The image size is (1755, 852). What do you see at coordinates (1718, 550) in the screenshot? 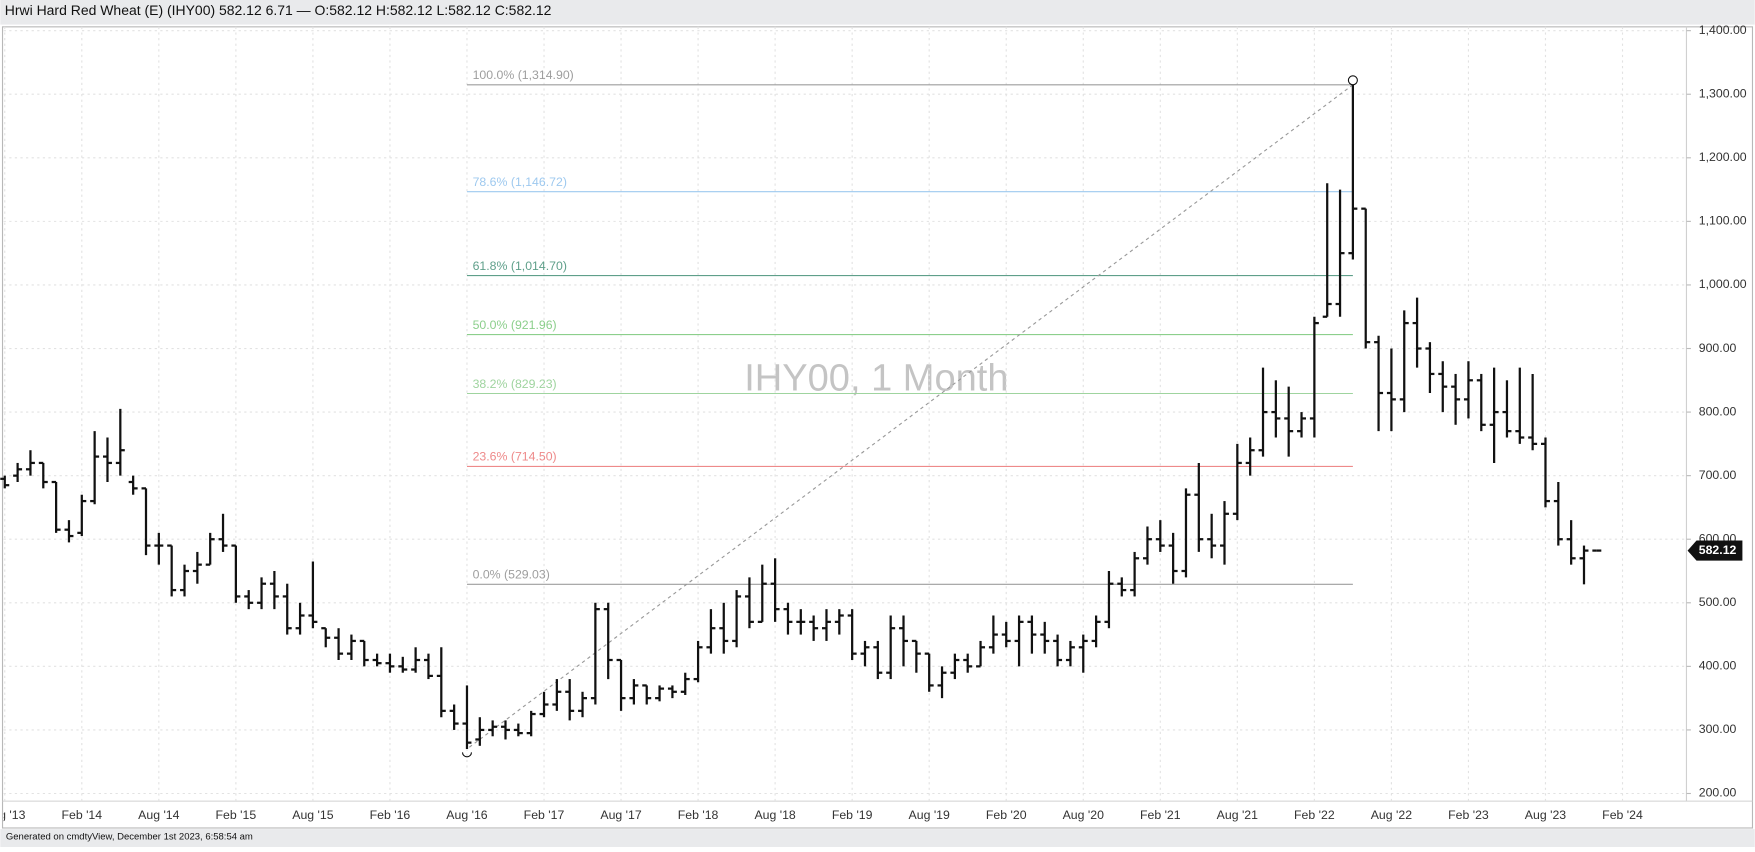
I see `last-price-label: 582.12` at bounding box center [1718, 550].